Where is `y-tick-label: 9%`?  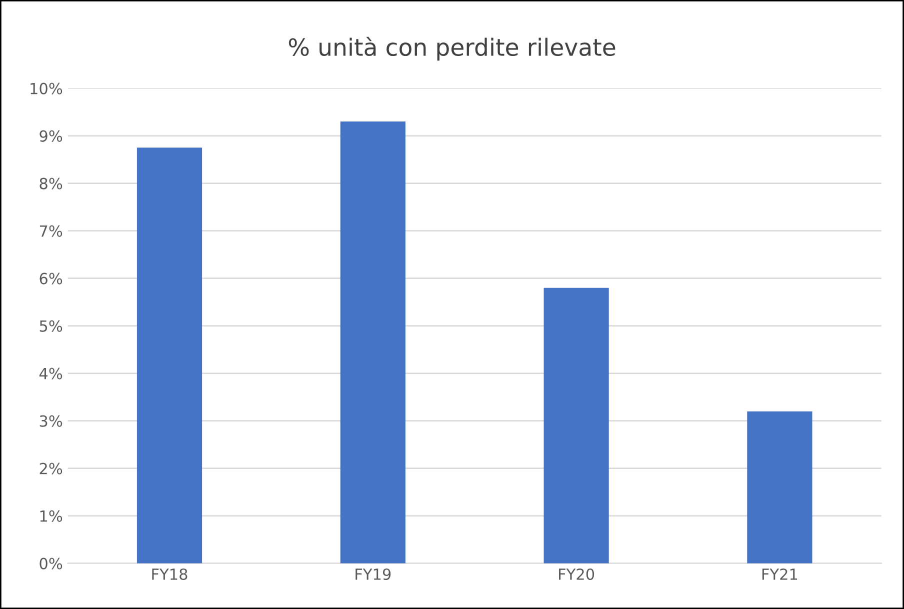
y-tick-label: 9% is located at coordinates (51, 136).